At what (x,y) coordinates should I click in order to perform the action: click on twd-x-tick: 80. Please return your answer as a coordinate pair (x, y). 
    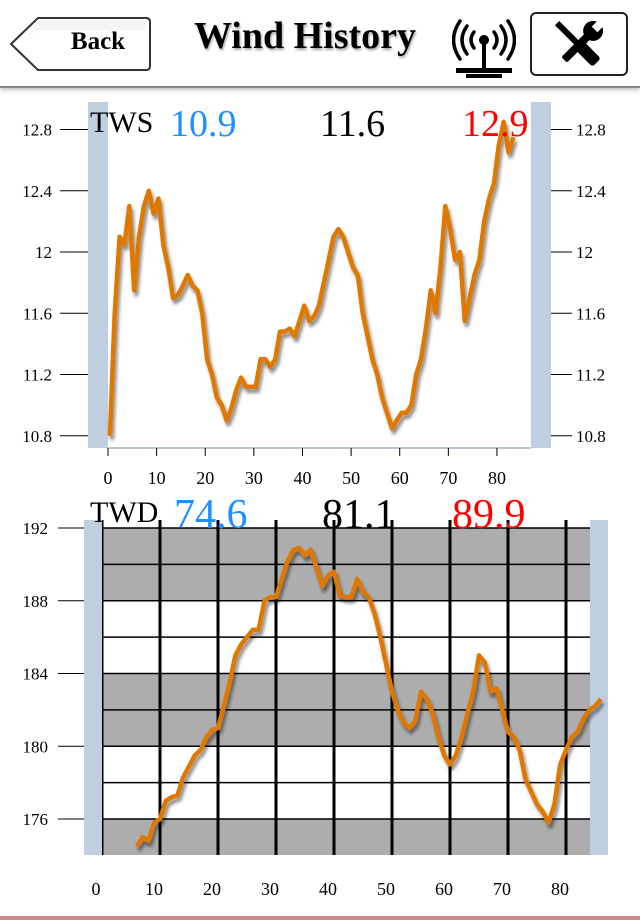
    Looking at the image, I should click on (560, 889).